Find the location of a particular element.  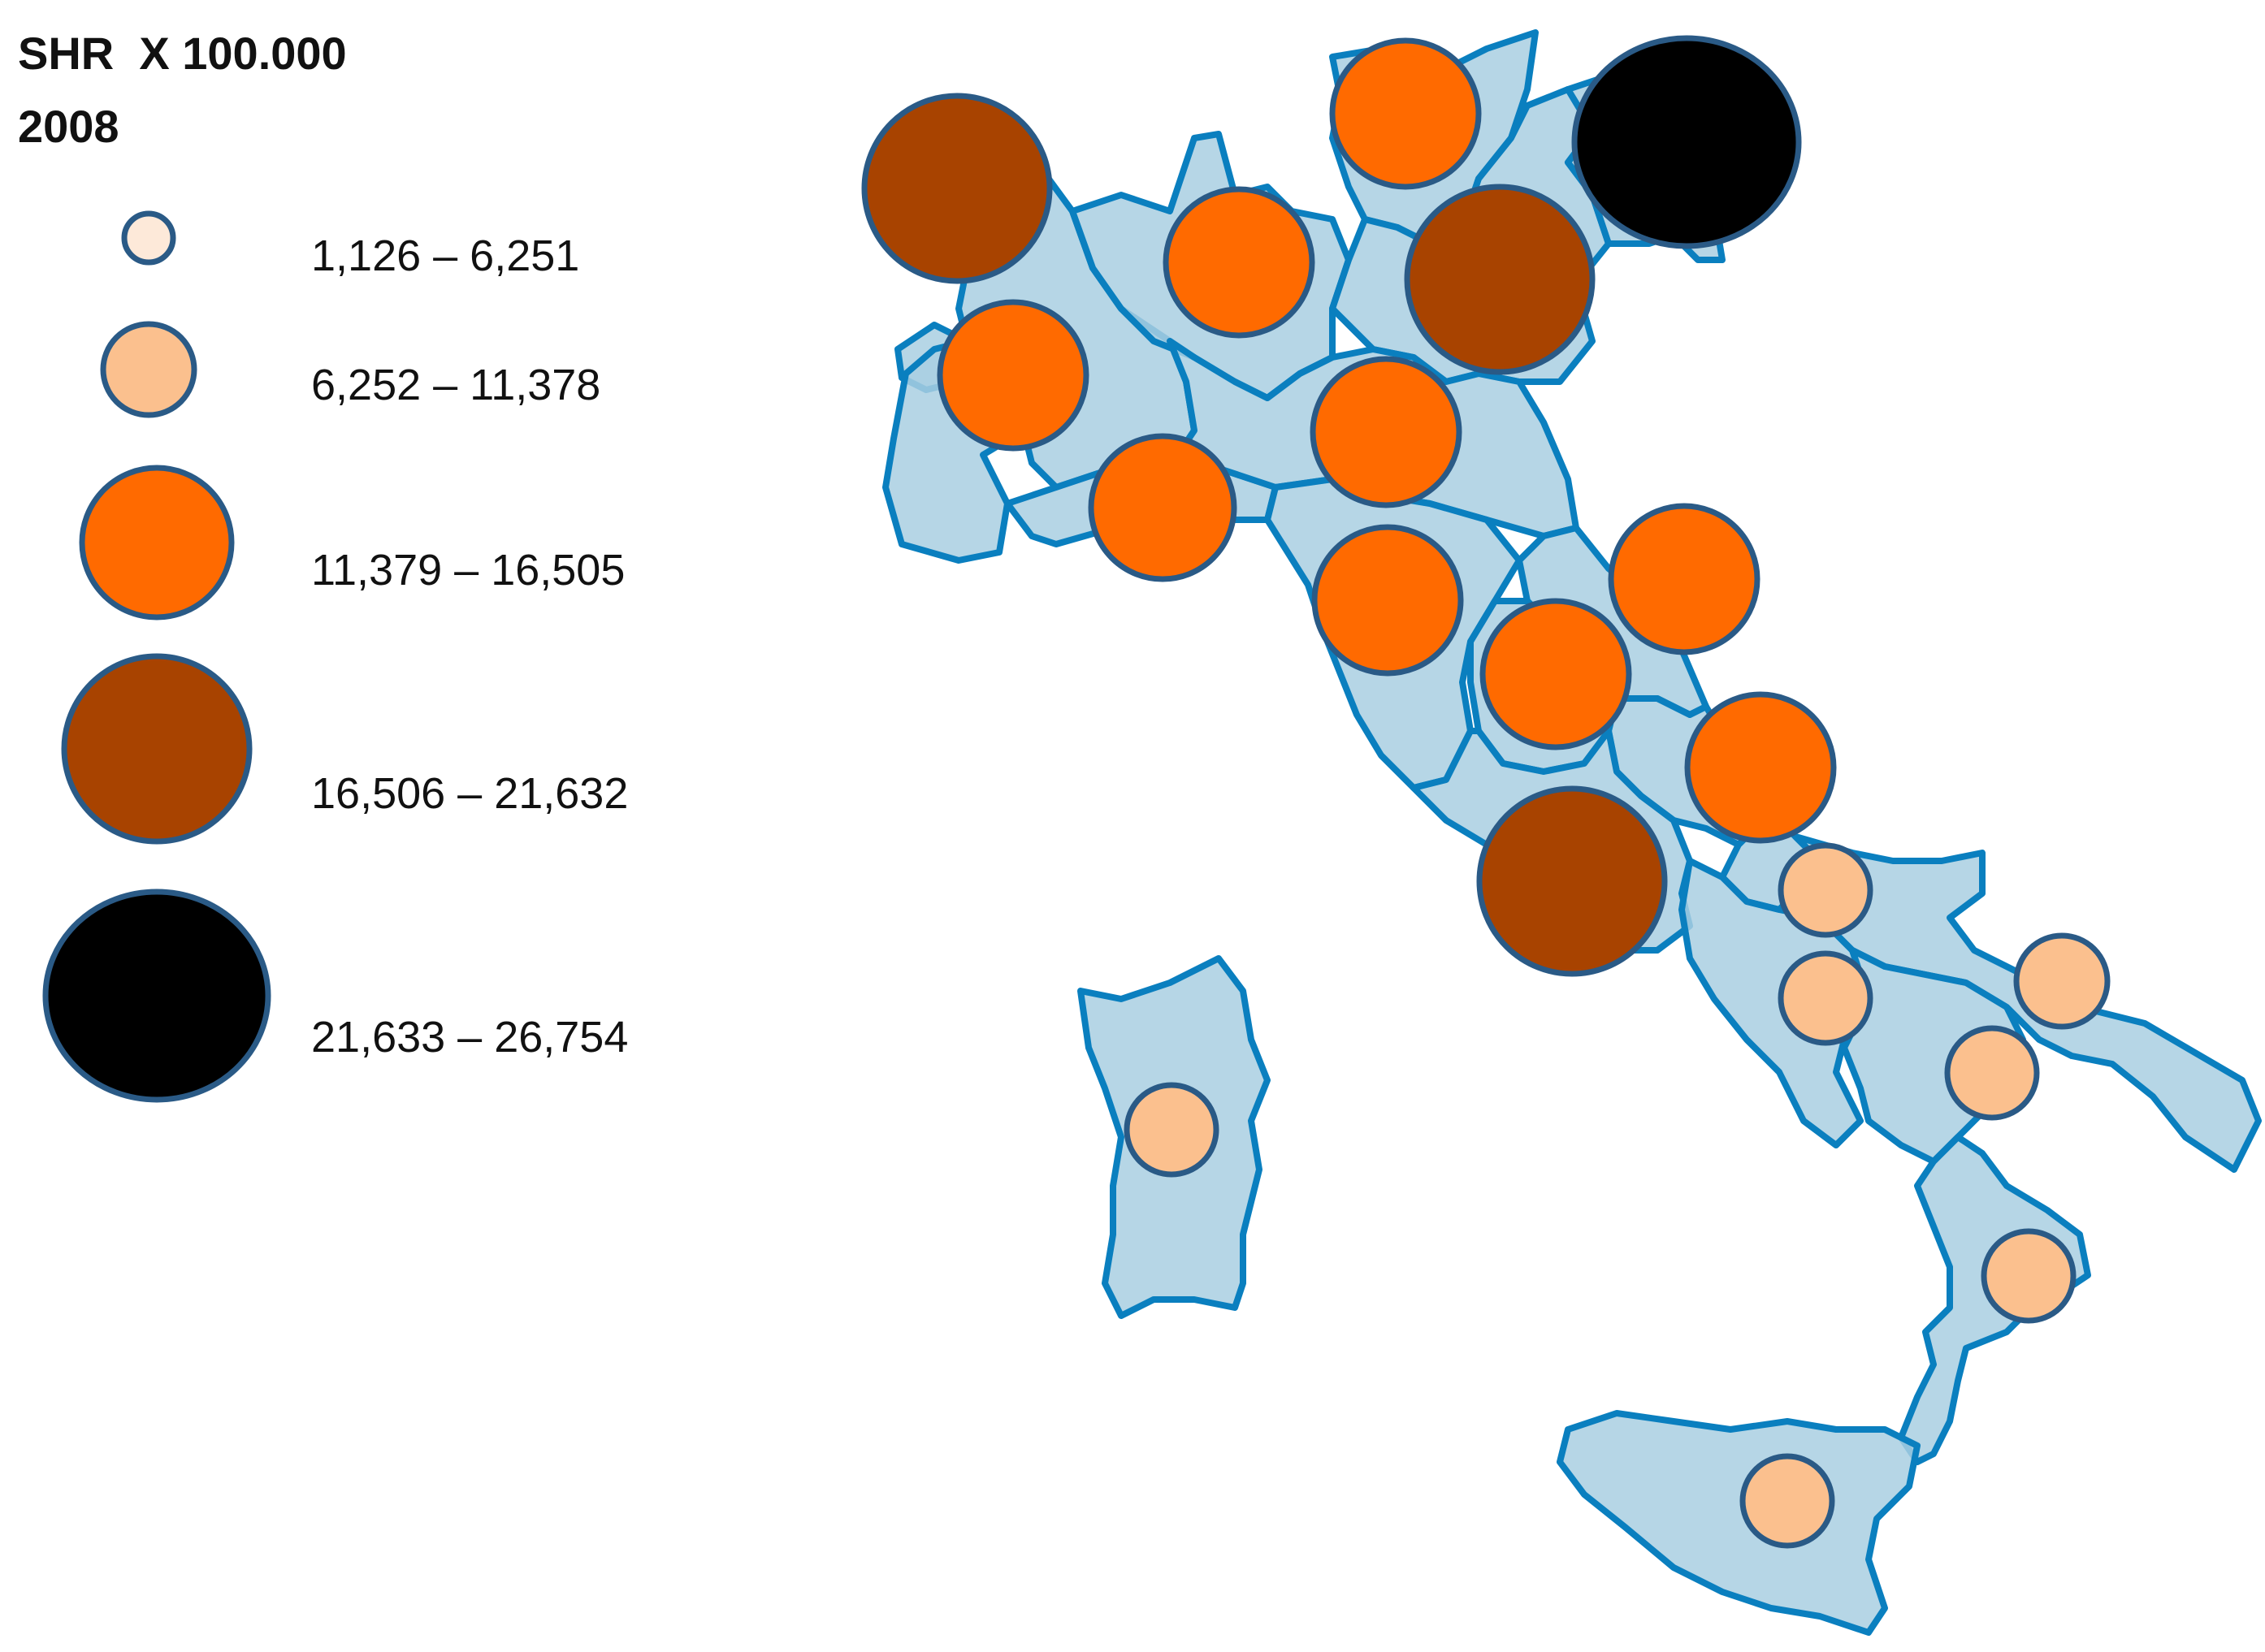

symbol-liguria is located at coordinates (1162, 507).